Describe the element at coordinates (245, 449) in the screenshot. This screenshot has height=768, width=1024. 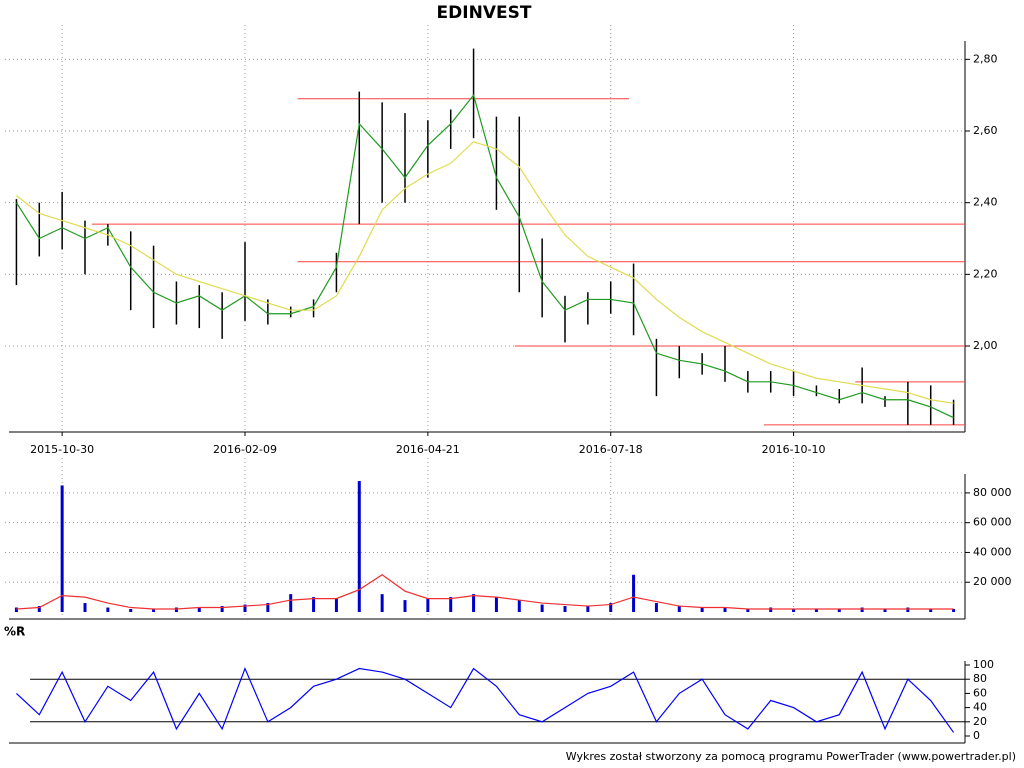
I see `x-tick-label: 2016-02-09` at that location.